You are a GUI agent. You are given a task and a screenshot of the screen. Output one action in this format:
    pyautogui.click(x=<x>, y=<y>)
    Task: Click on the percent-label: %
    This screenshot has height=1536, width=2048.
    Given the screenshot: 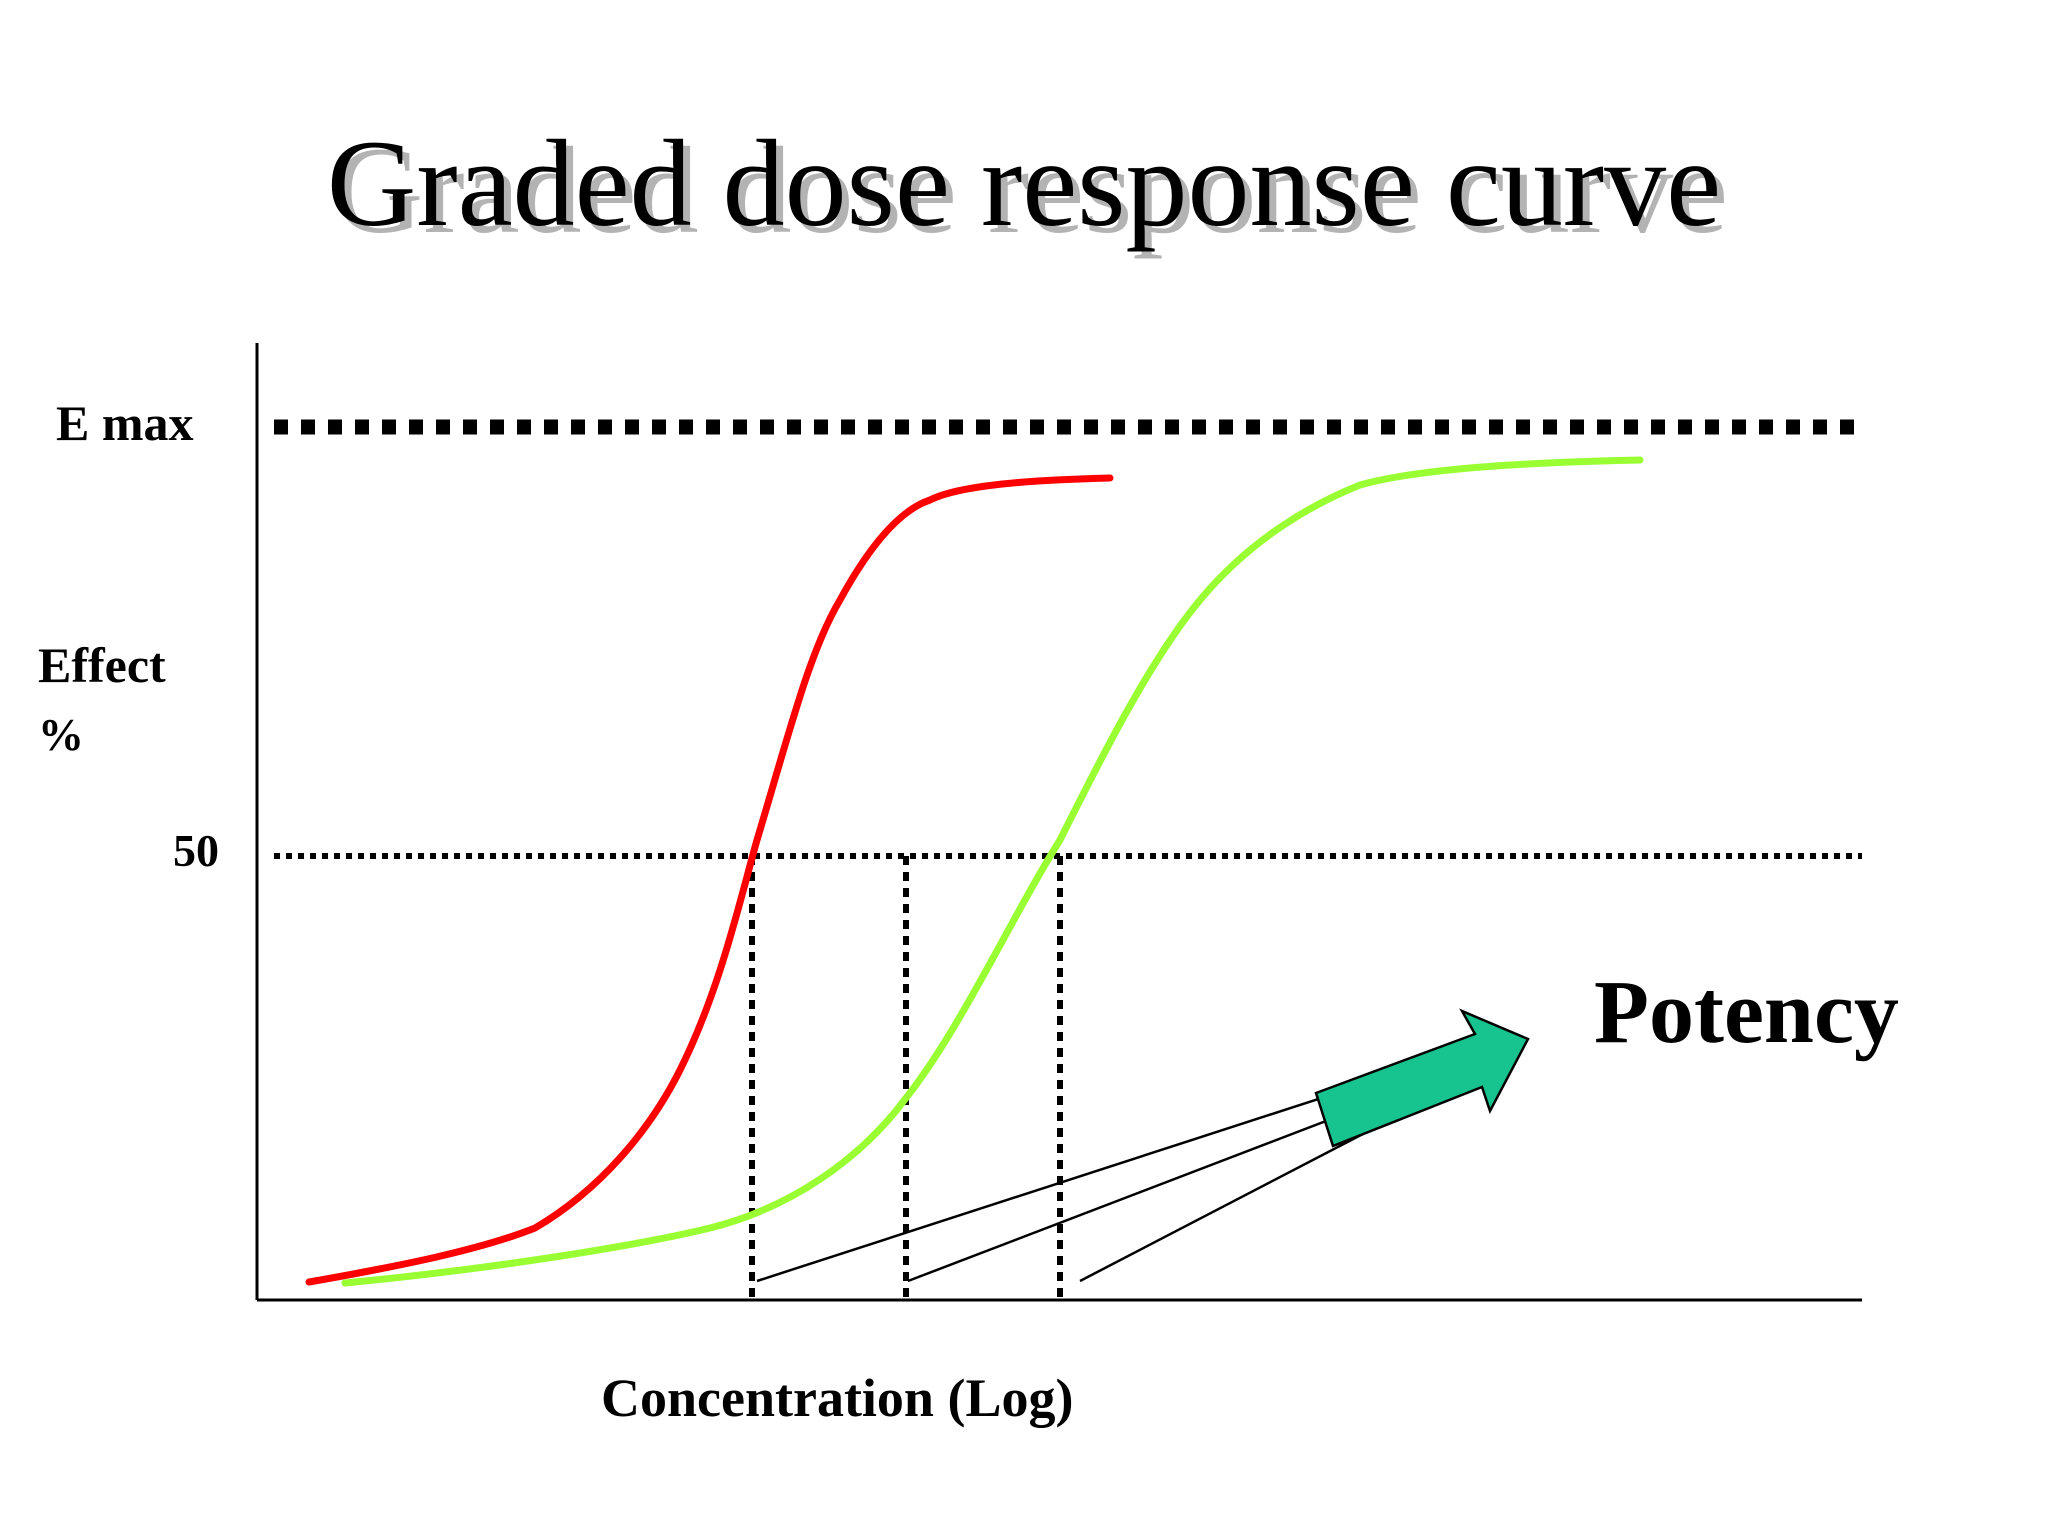 What is the action you would take?
    pyautogui.click(x=61, y=734)
    